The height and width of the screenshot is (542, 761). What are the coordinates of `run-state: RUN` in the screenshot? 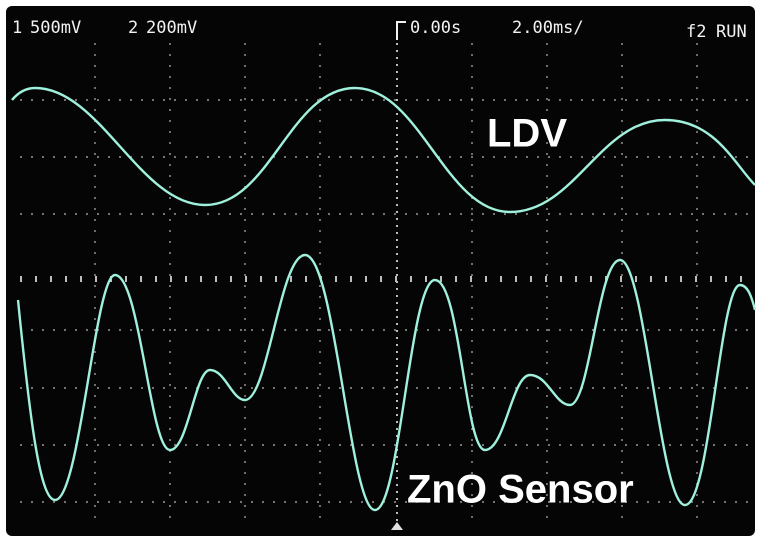 It's located at (731, 32).